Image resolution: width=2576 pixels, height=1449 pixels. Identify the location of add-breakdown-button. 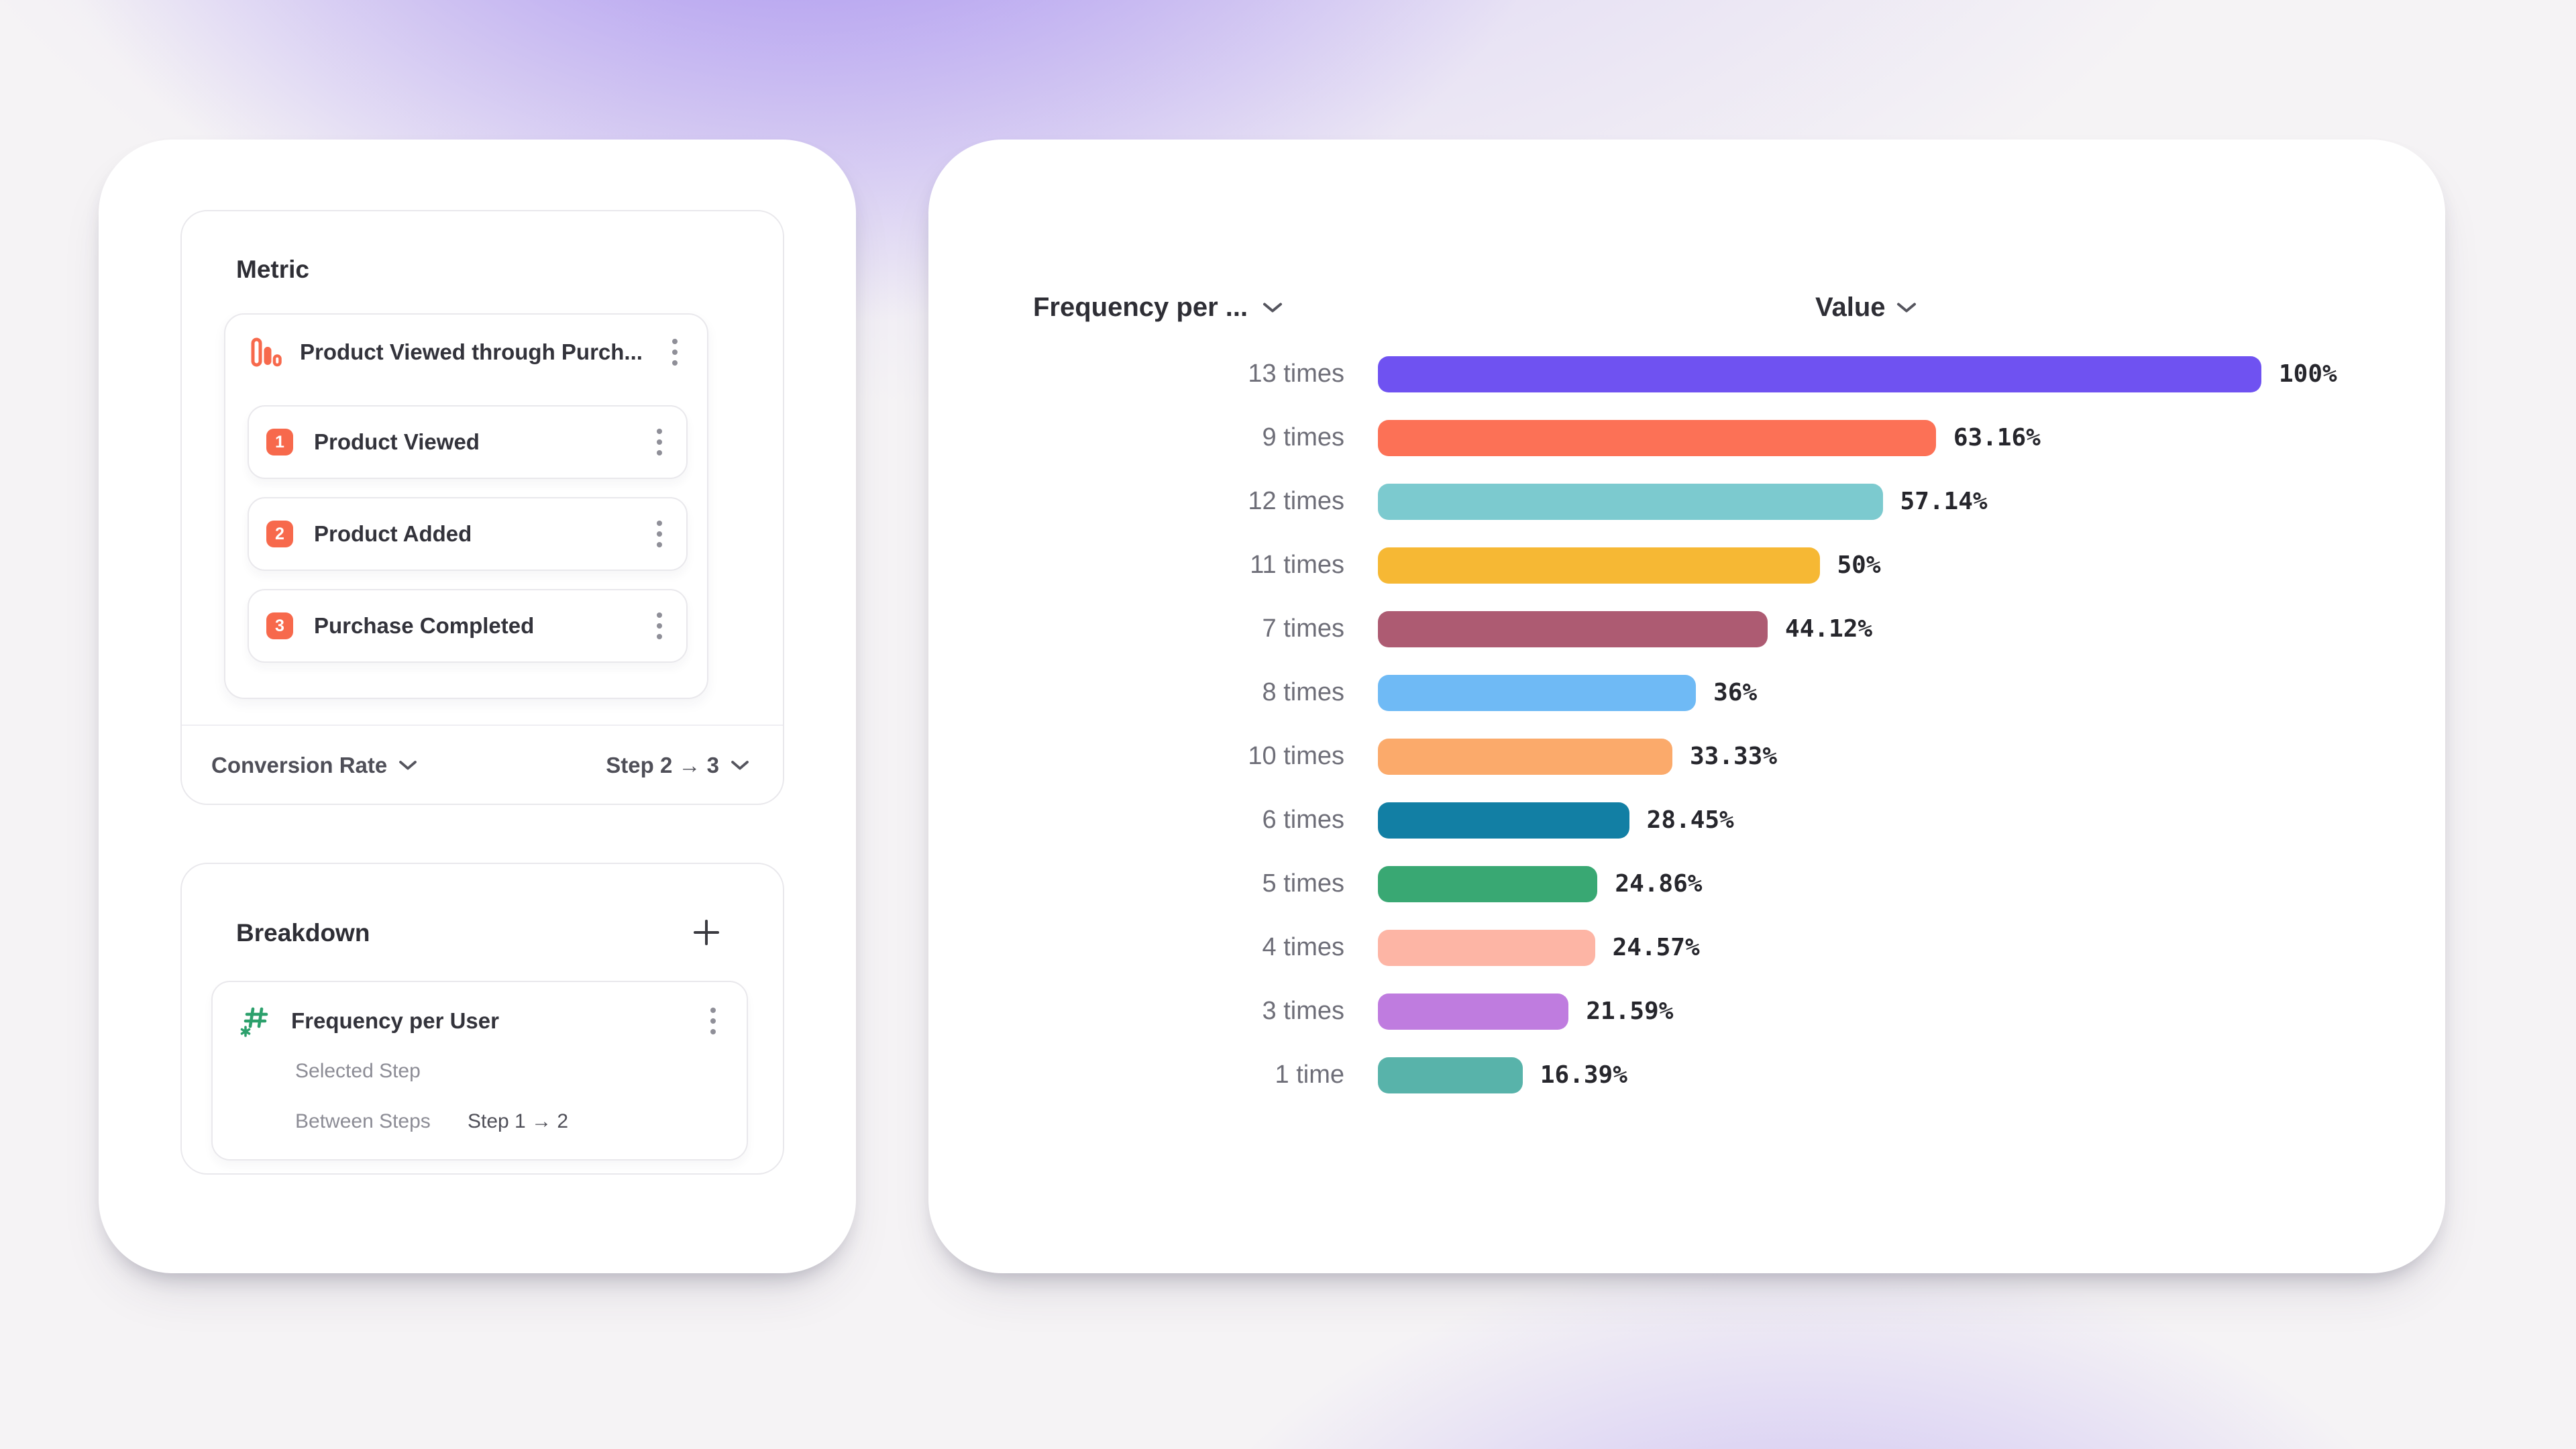
(706, 932).